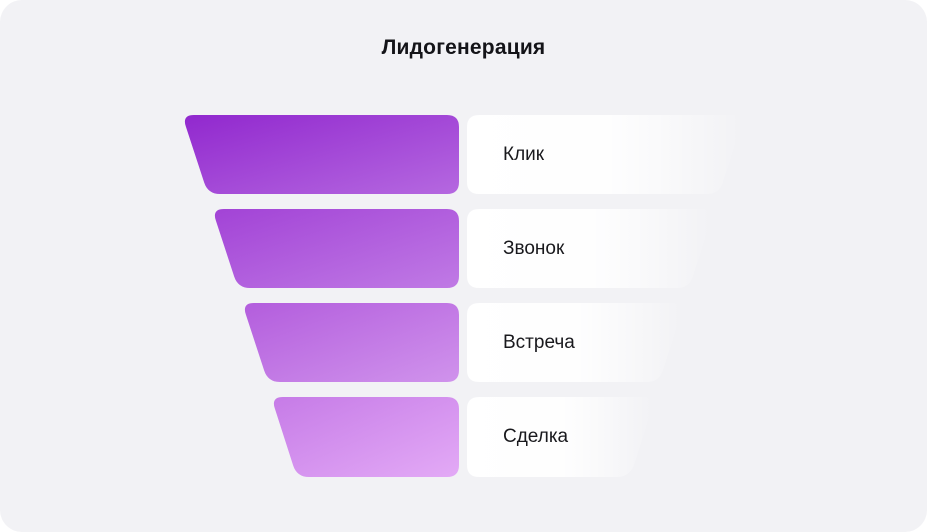 The width and height of the screenshot is (927, 532). I want to click on funnel-segment-zvonok, so click(336, 248).